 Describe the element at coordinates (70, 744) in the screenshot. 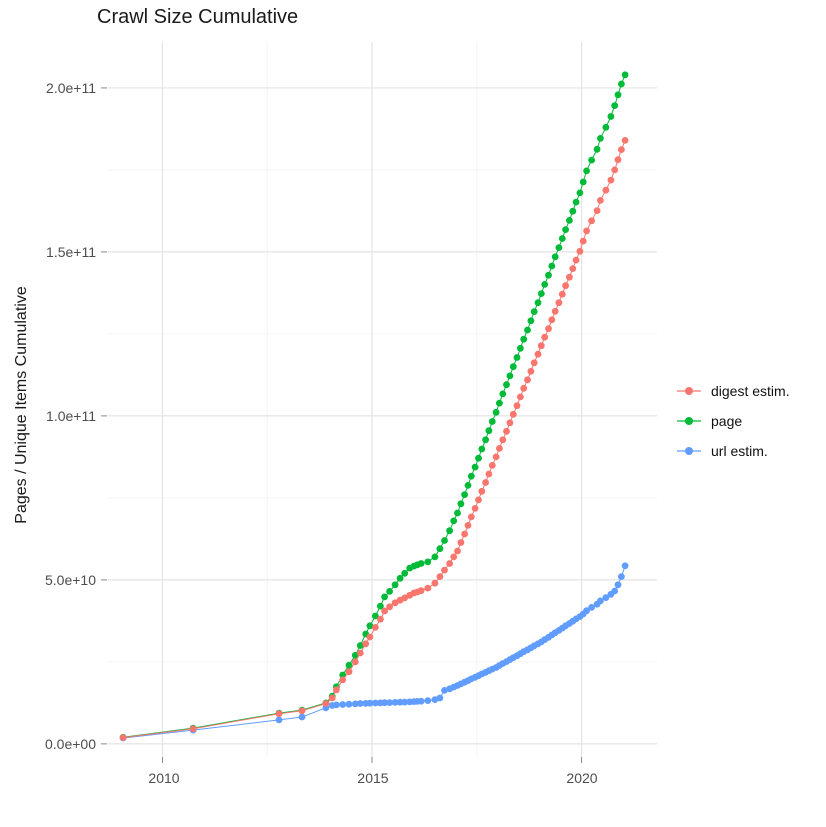

I see `y-tick-label-0e00: 0.0e+00` at that location.